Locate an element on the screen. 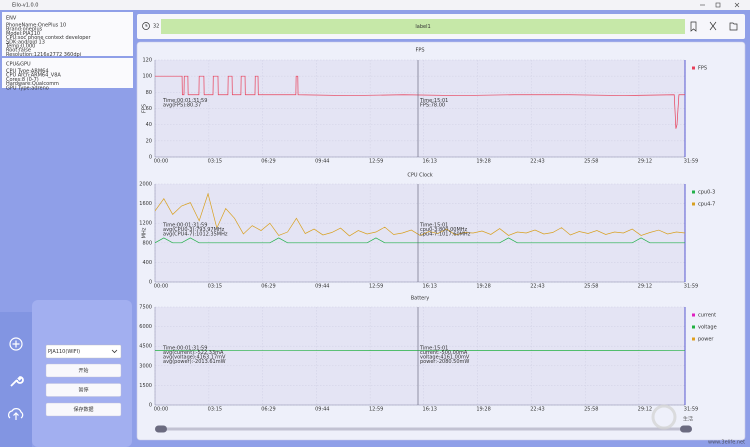 The height and width of the screenshot is (447, 750). slider-handle-right is located at coordinates (686, 429).